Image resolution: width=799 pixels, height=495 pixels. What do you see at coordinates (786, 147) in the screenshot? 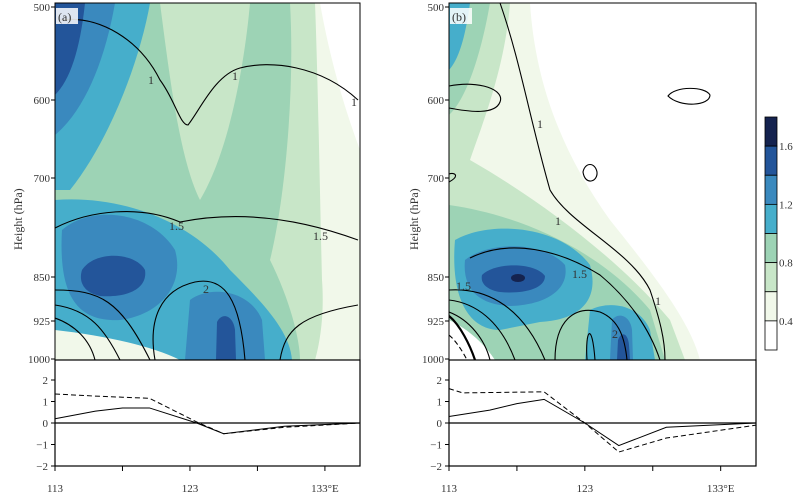
I see `colorbar-tick-label: 1.6` at bounding box center [786, 147].